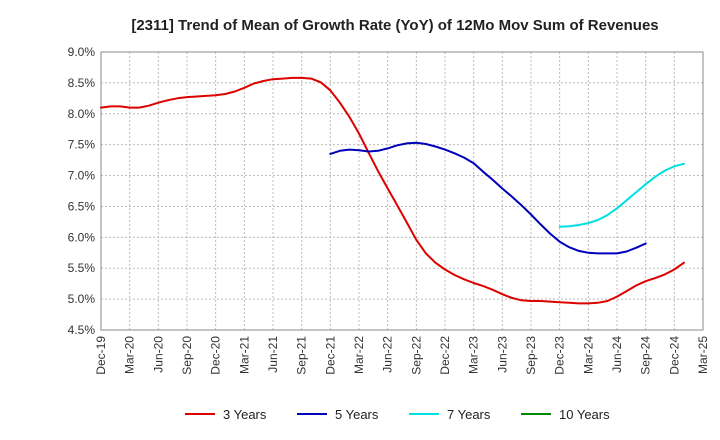 The width and height of the screenshot is (720, 440). Describe the element at coordinates (82, 206) in the screenshot. I see `y-tick-label: 6.5%` at that location.